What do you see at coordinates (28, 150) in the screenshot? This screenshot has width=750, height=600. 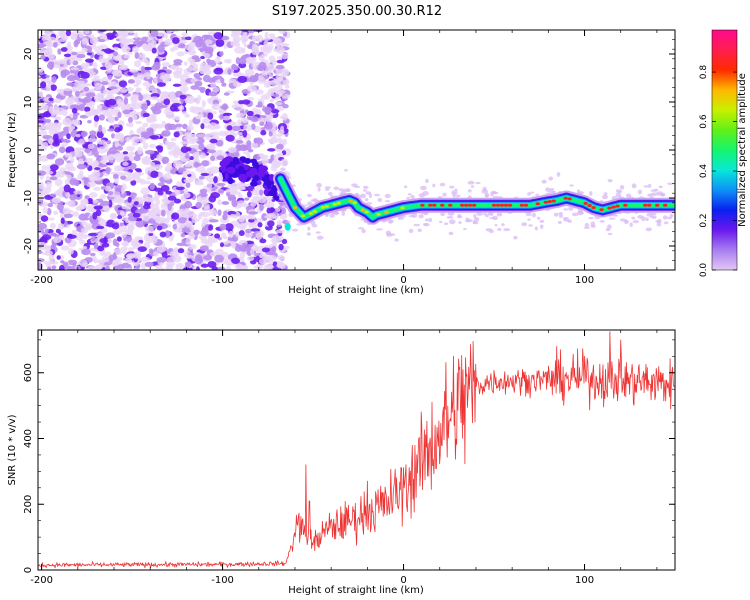 I see `y-tick-label: 0` at bounding box center [28, 150].